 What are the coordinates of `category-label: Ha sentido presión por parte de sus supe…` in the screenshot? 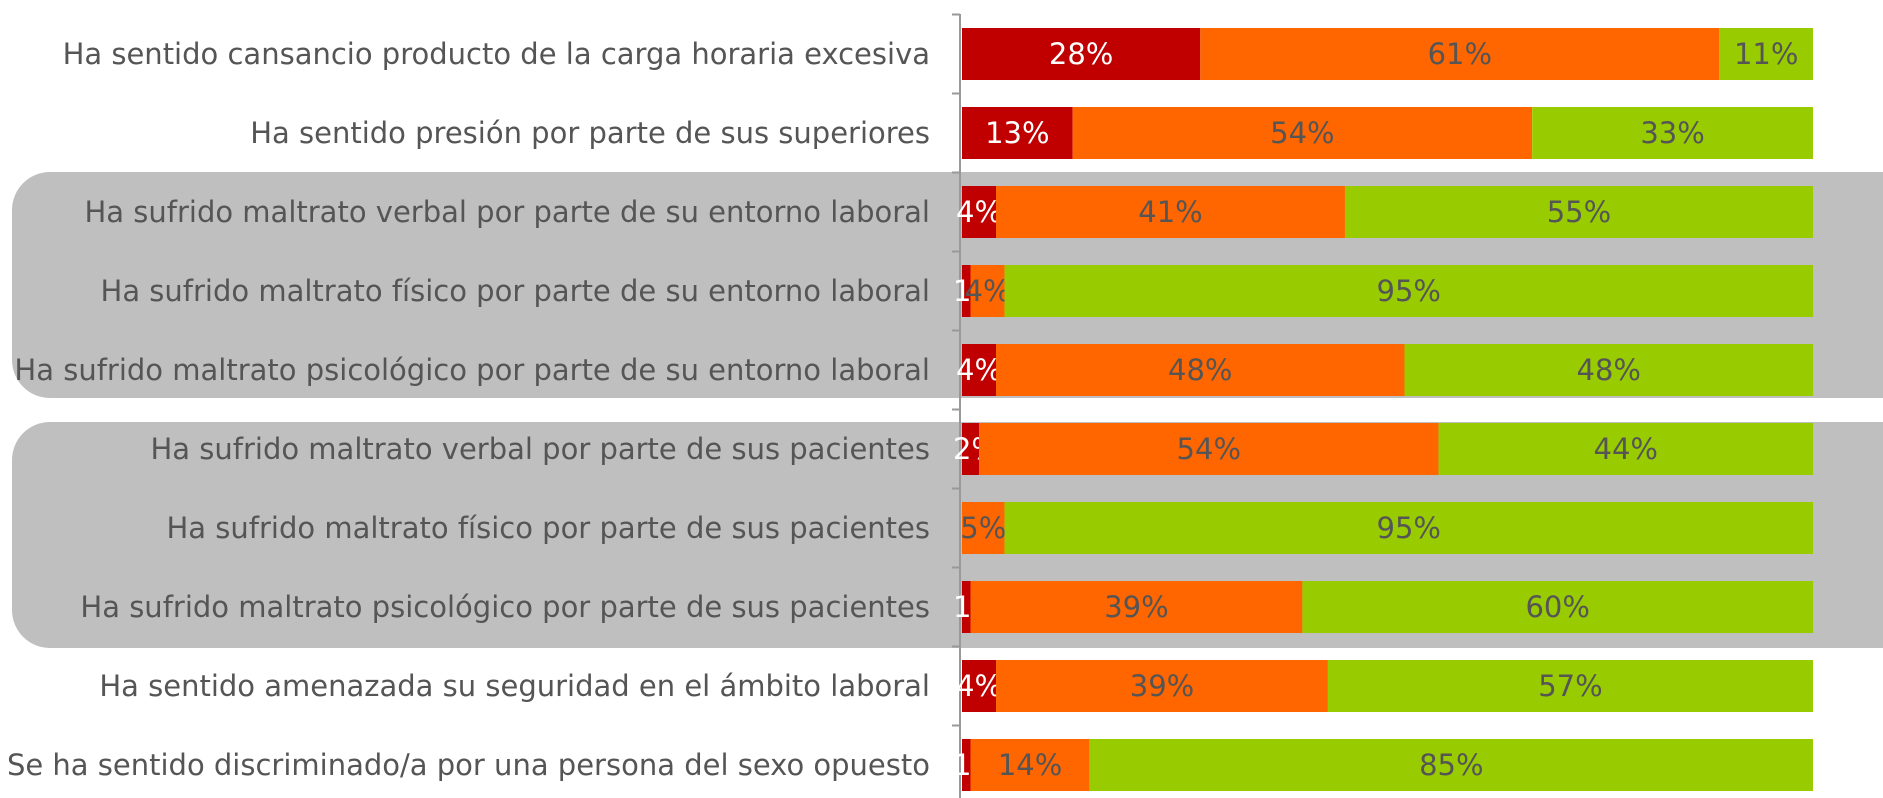 It's located at (590, 133).